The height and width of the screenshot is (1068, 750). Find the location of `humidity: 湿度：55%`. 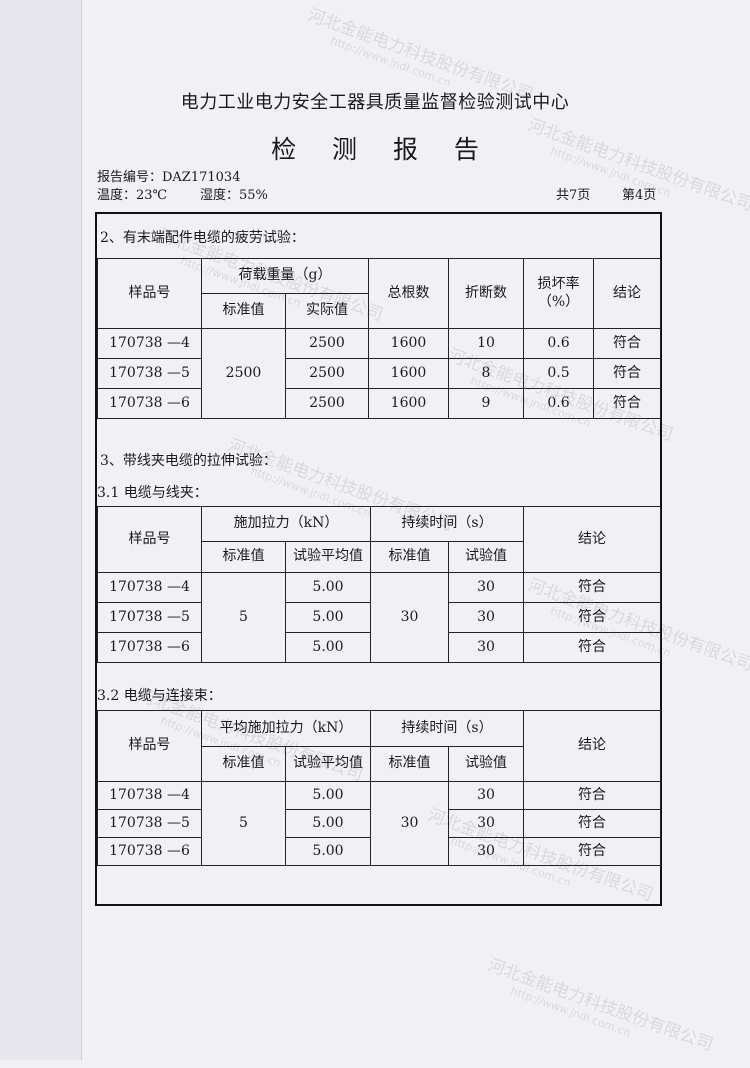

humidity: 湿度：55% is located at coordinates (234, 195).